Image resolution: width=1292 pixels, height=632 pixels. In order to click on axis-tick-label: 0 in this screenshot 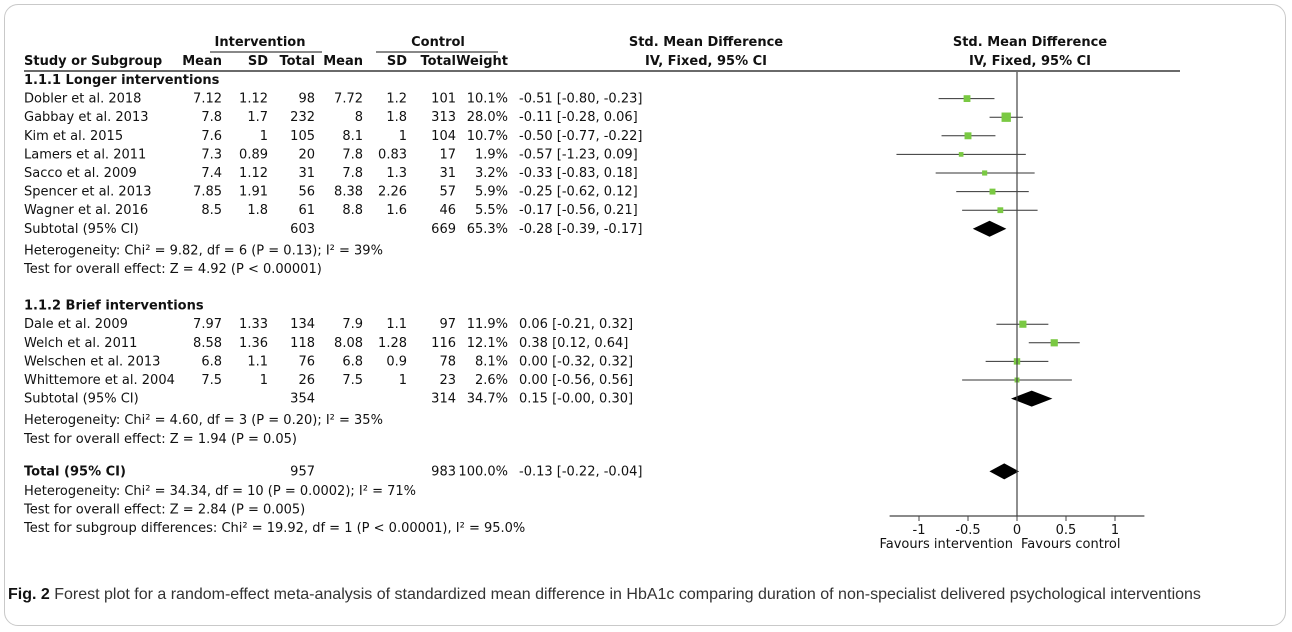, I will do `click(1017, 530)`.